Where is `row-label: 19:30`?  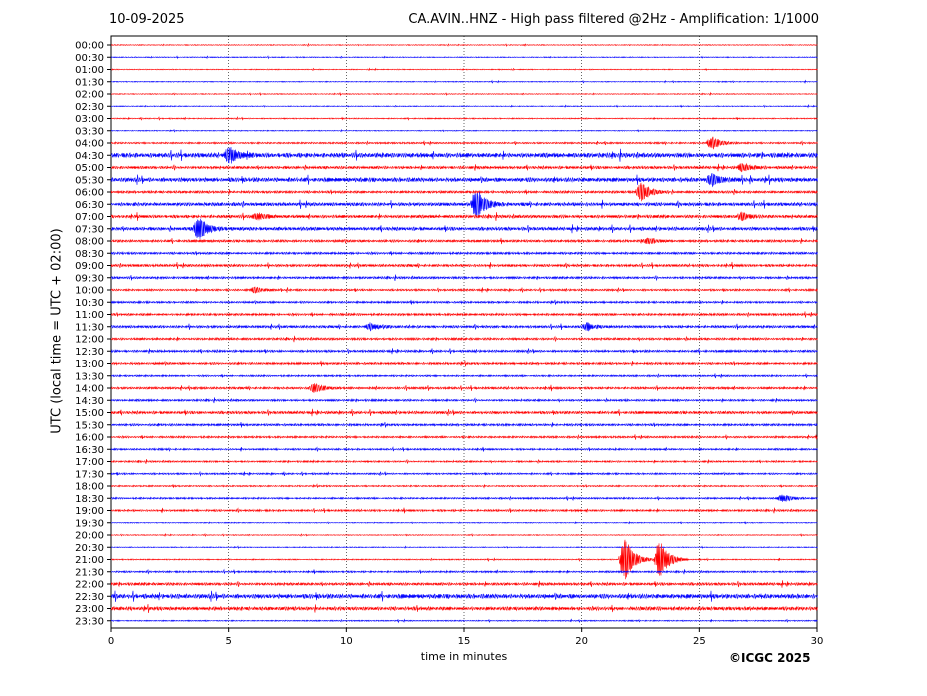 row-label: 19:30 is located at coordinates (89, 523).